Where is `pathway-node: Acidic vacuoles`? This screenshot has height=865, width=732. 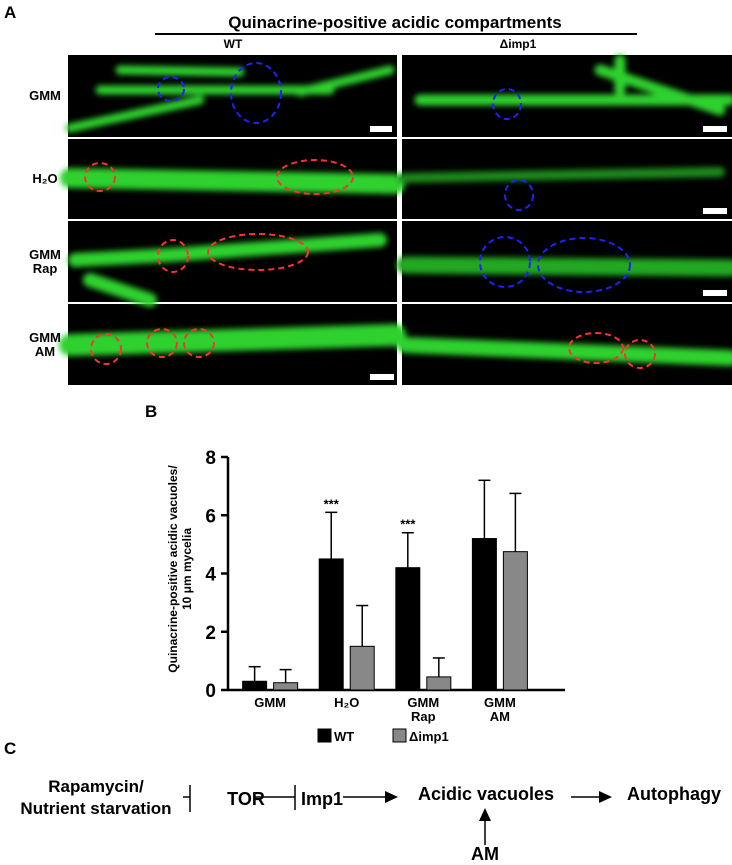
pathway-node: Acidic vacuoles is located at coordinates (486, 794).